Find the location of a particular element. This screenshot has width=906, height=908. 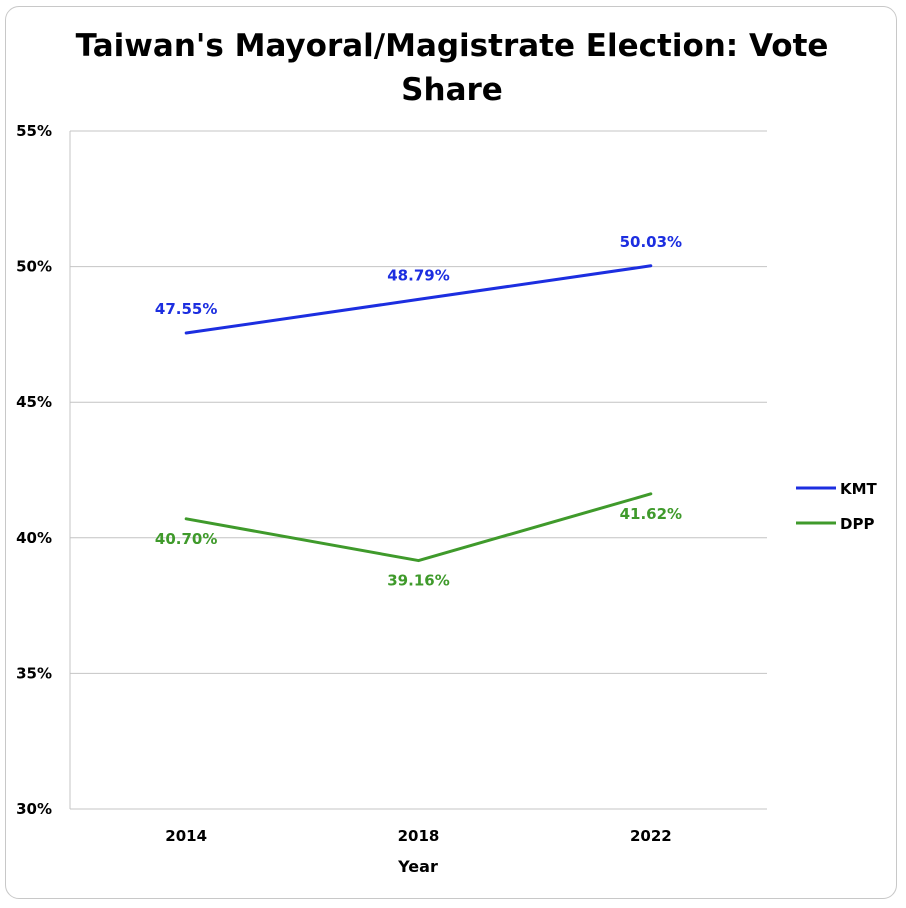

data-label: 41.62% is located at coordinates (651, 514).